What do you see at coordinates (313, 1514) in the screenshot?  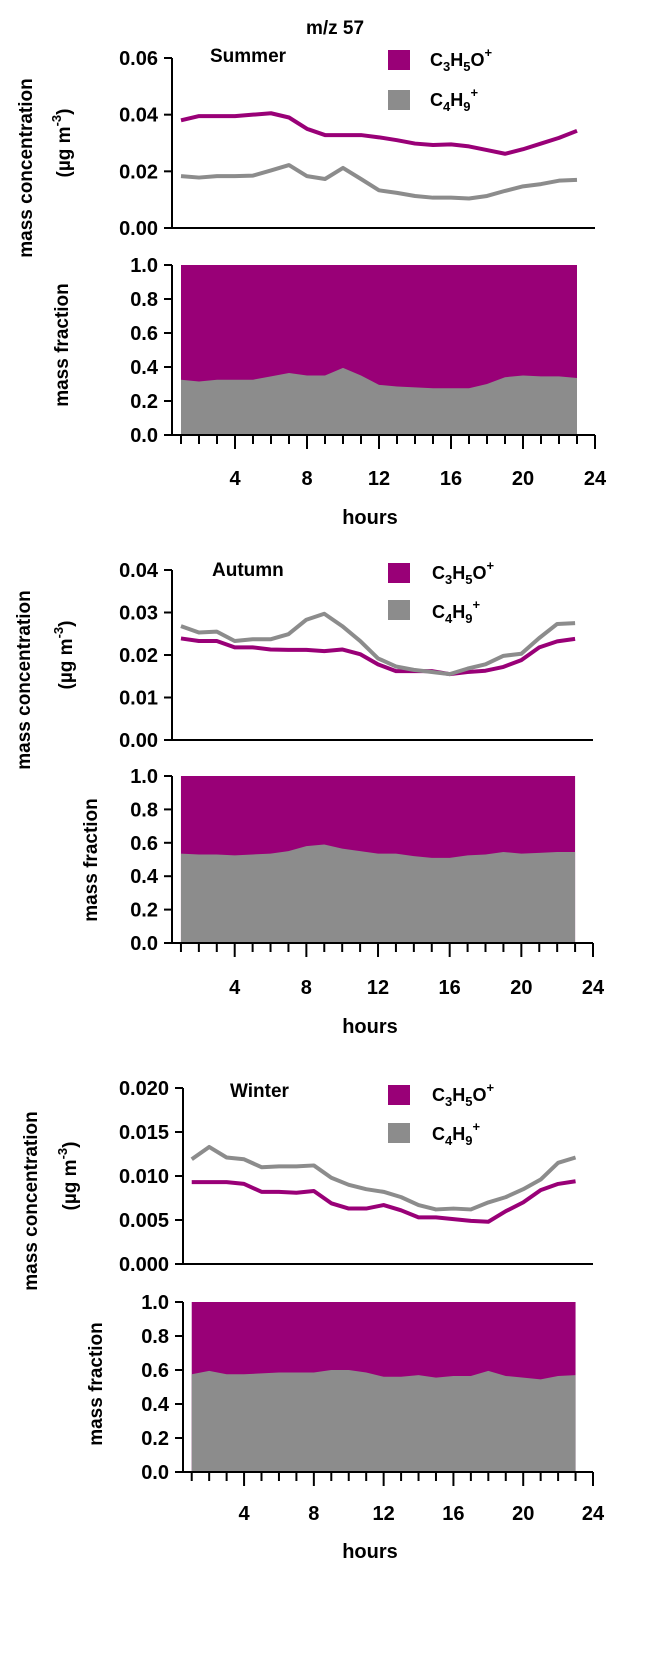 I see `x-tick-label: 8` at bounding box center [313, 1514].